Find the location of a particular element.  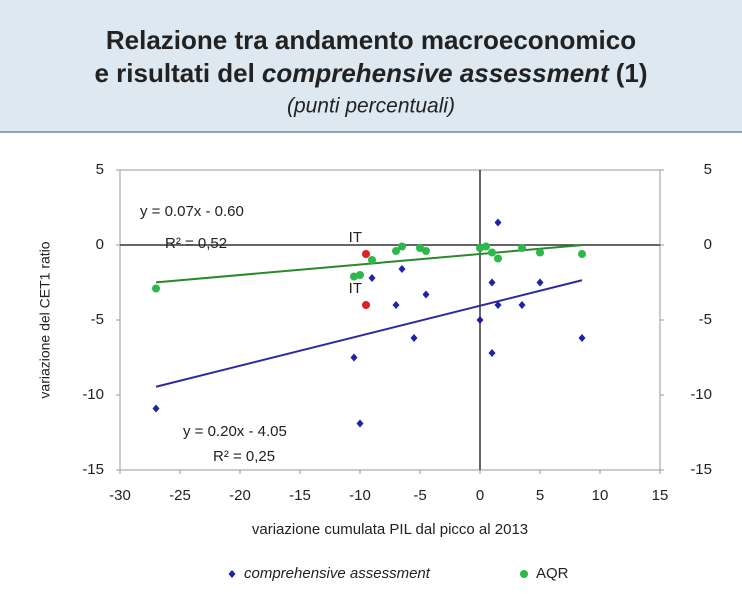

title-part: comprehensive assessment is located at coordinates (436, 73).